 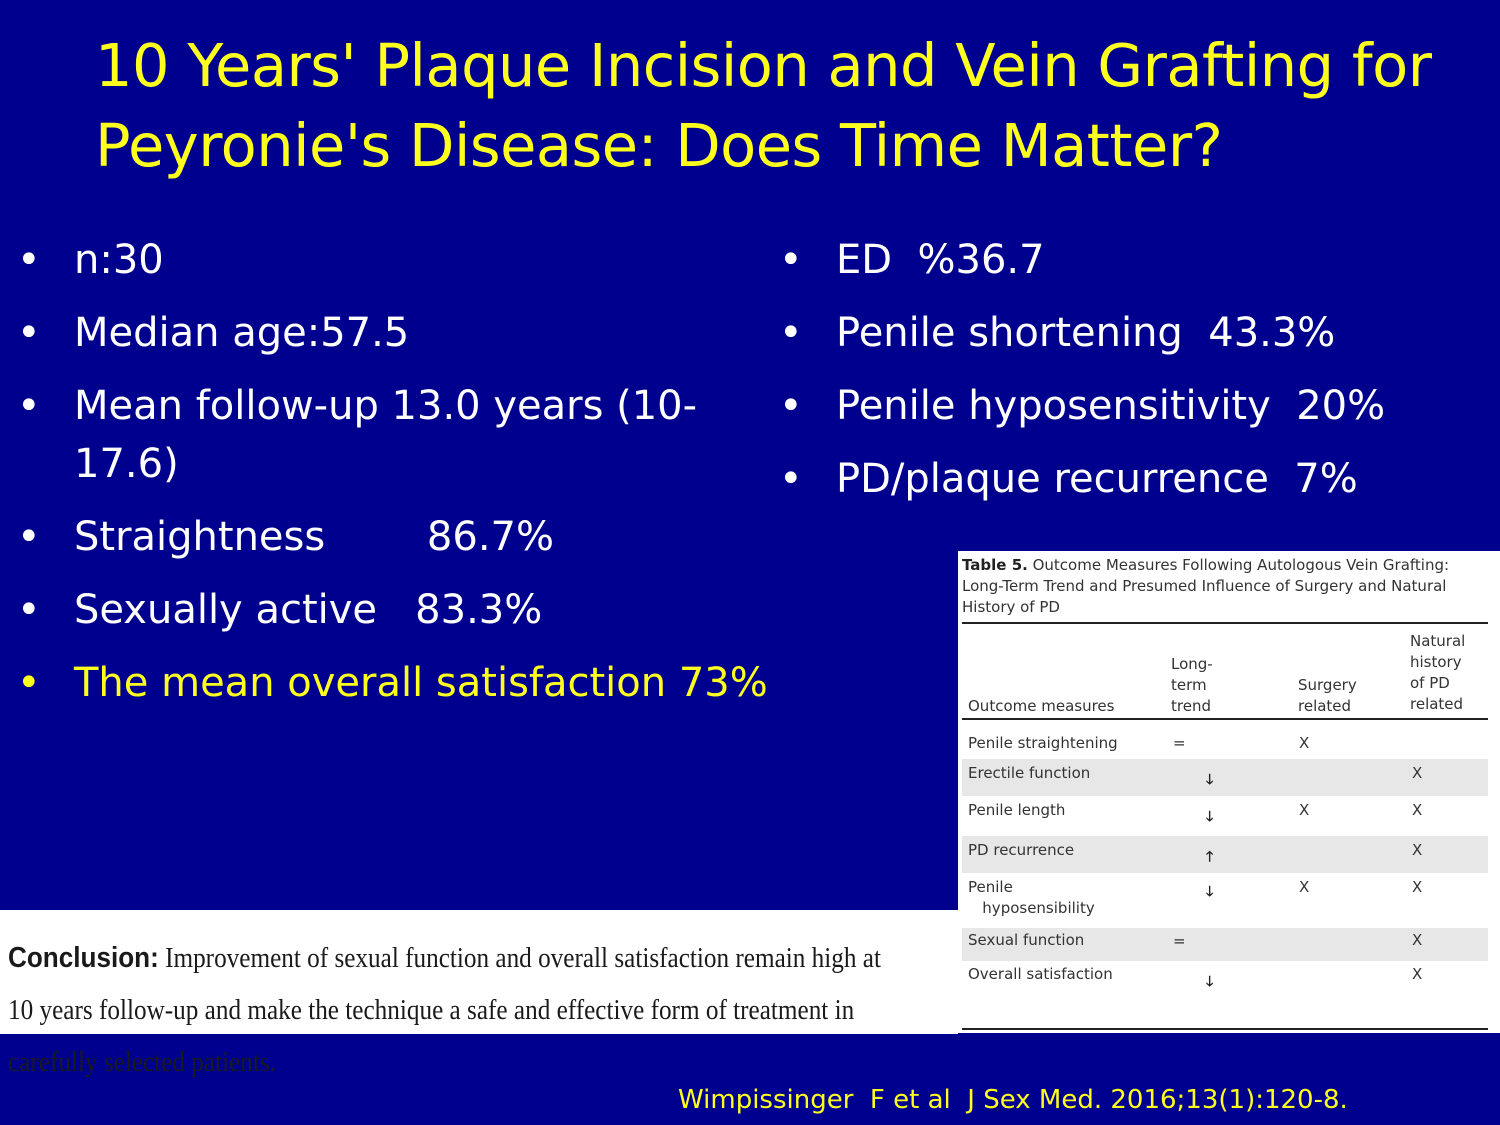 I want to click on bullet-item-straightness: • Straightness 86.7%, so click(x=387, y=537).